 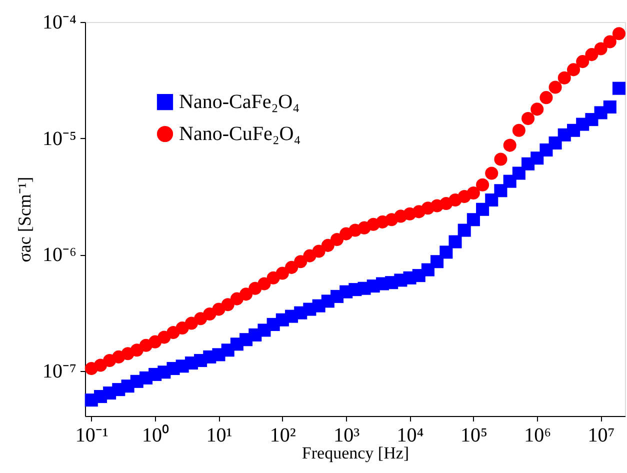 I want to click on x-tick-label: 10⁴, so click(x=410, y=435).